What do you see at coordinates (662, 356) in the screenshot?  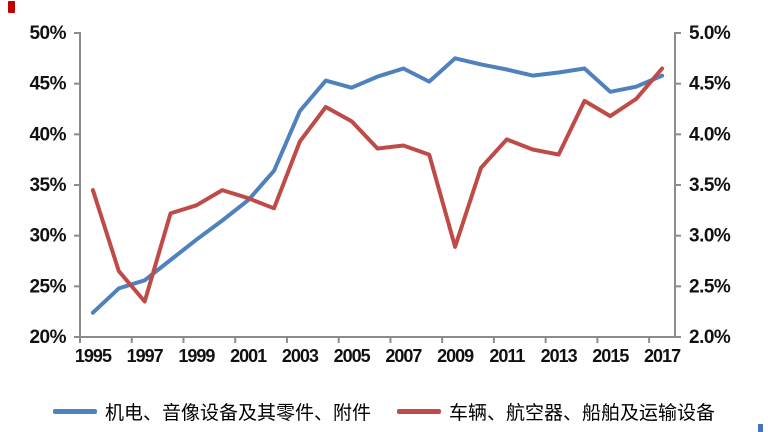 I see `x-axis-label: 2017` at bounding box center [662, 356].